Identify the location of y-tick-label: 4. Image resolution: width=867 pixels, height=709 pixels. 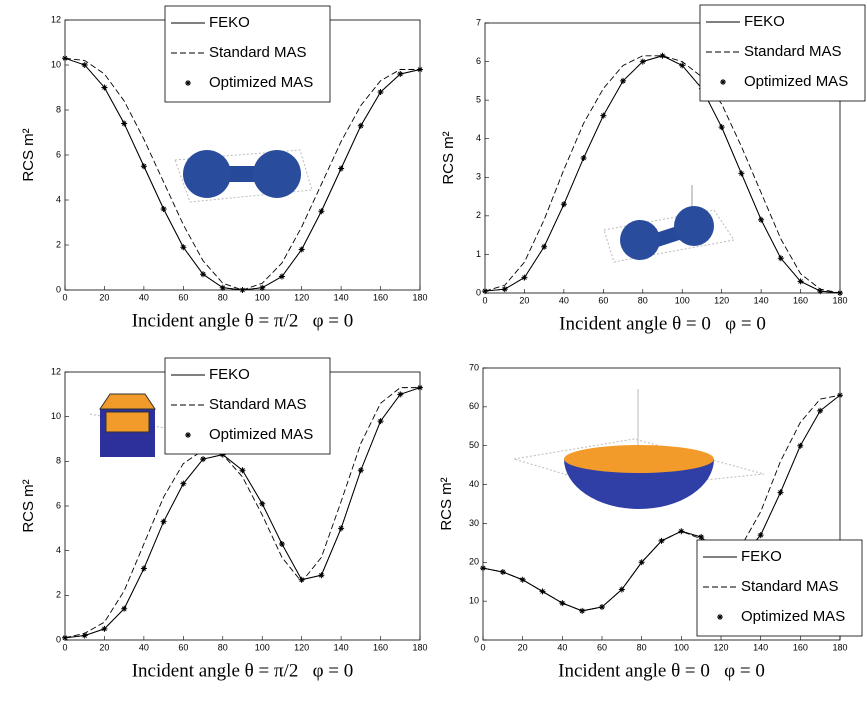
(58, 199).